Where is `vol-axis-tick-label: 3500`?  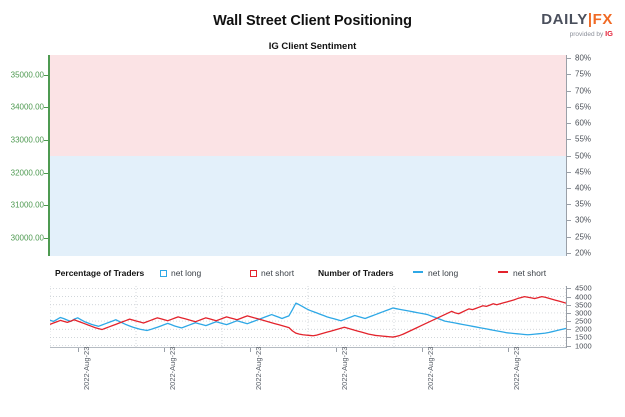
vol-axis-tick-label: 3500 is located at coordinates (583, 305).